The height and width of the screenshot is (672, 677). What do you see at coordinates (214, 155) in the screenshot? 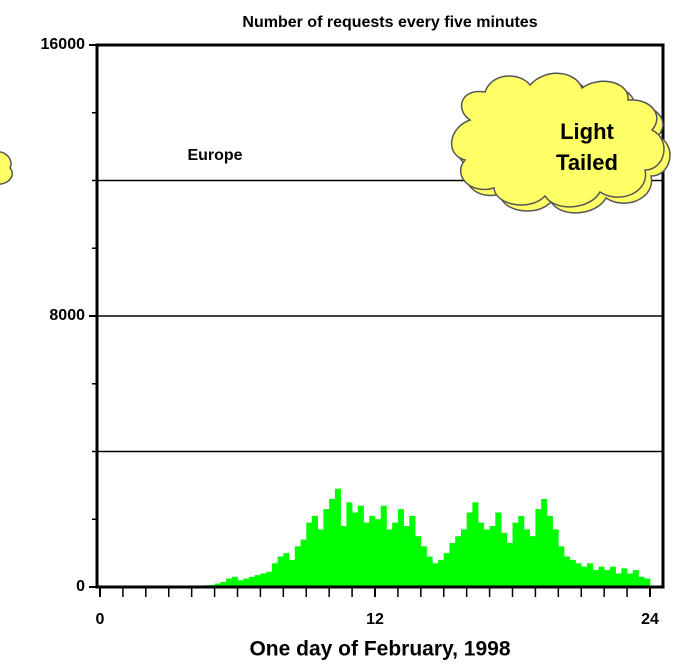
I see `annotation: Europe` at bounding box center [214, 155].